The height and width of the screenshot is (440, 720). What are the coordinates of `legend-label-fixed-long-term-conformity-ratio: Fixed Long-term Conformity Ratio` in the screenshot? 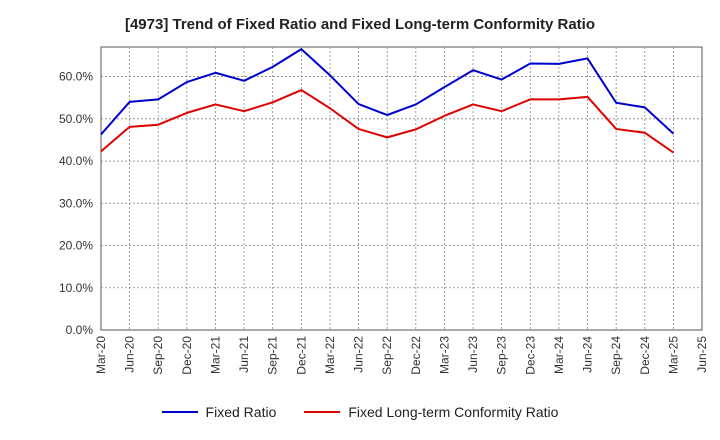 It's located at (453, 412).